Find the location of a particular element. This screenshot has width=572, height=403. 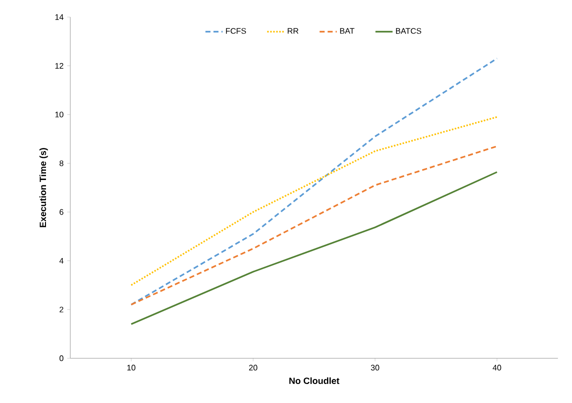

y-tick-label: 4 is located at coordinates (61, 261).